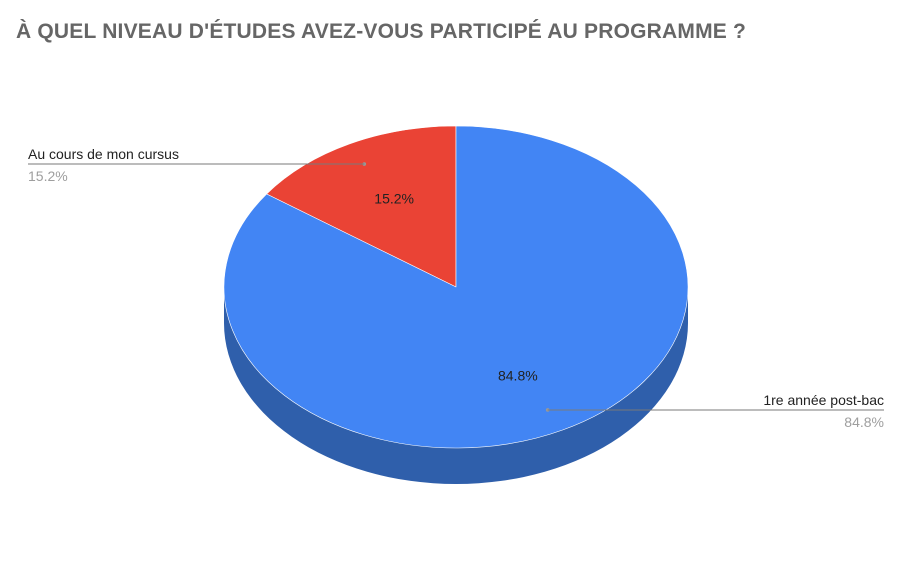  What do you see at coordinates (48, 176) in the screenshot?
I see `slice-percent-label-0: 15.2%` at bounding box center [48, 176].